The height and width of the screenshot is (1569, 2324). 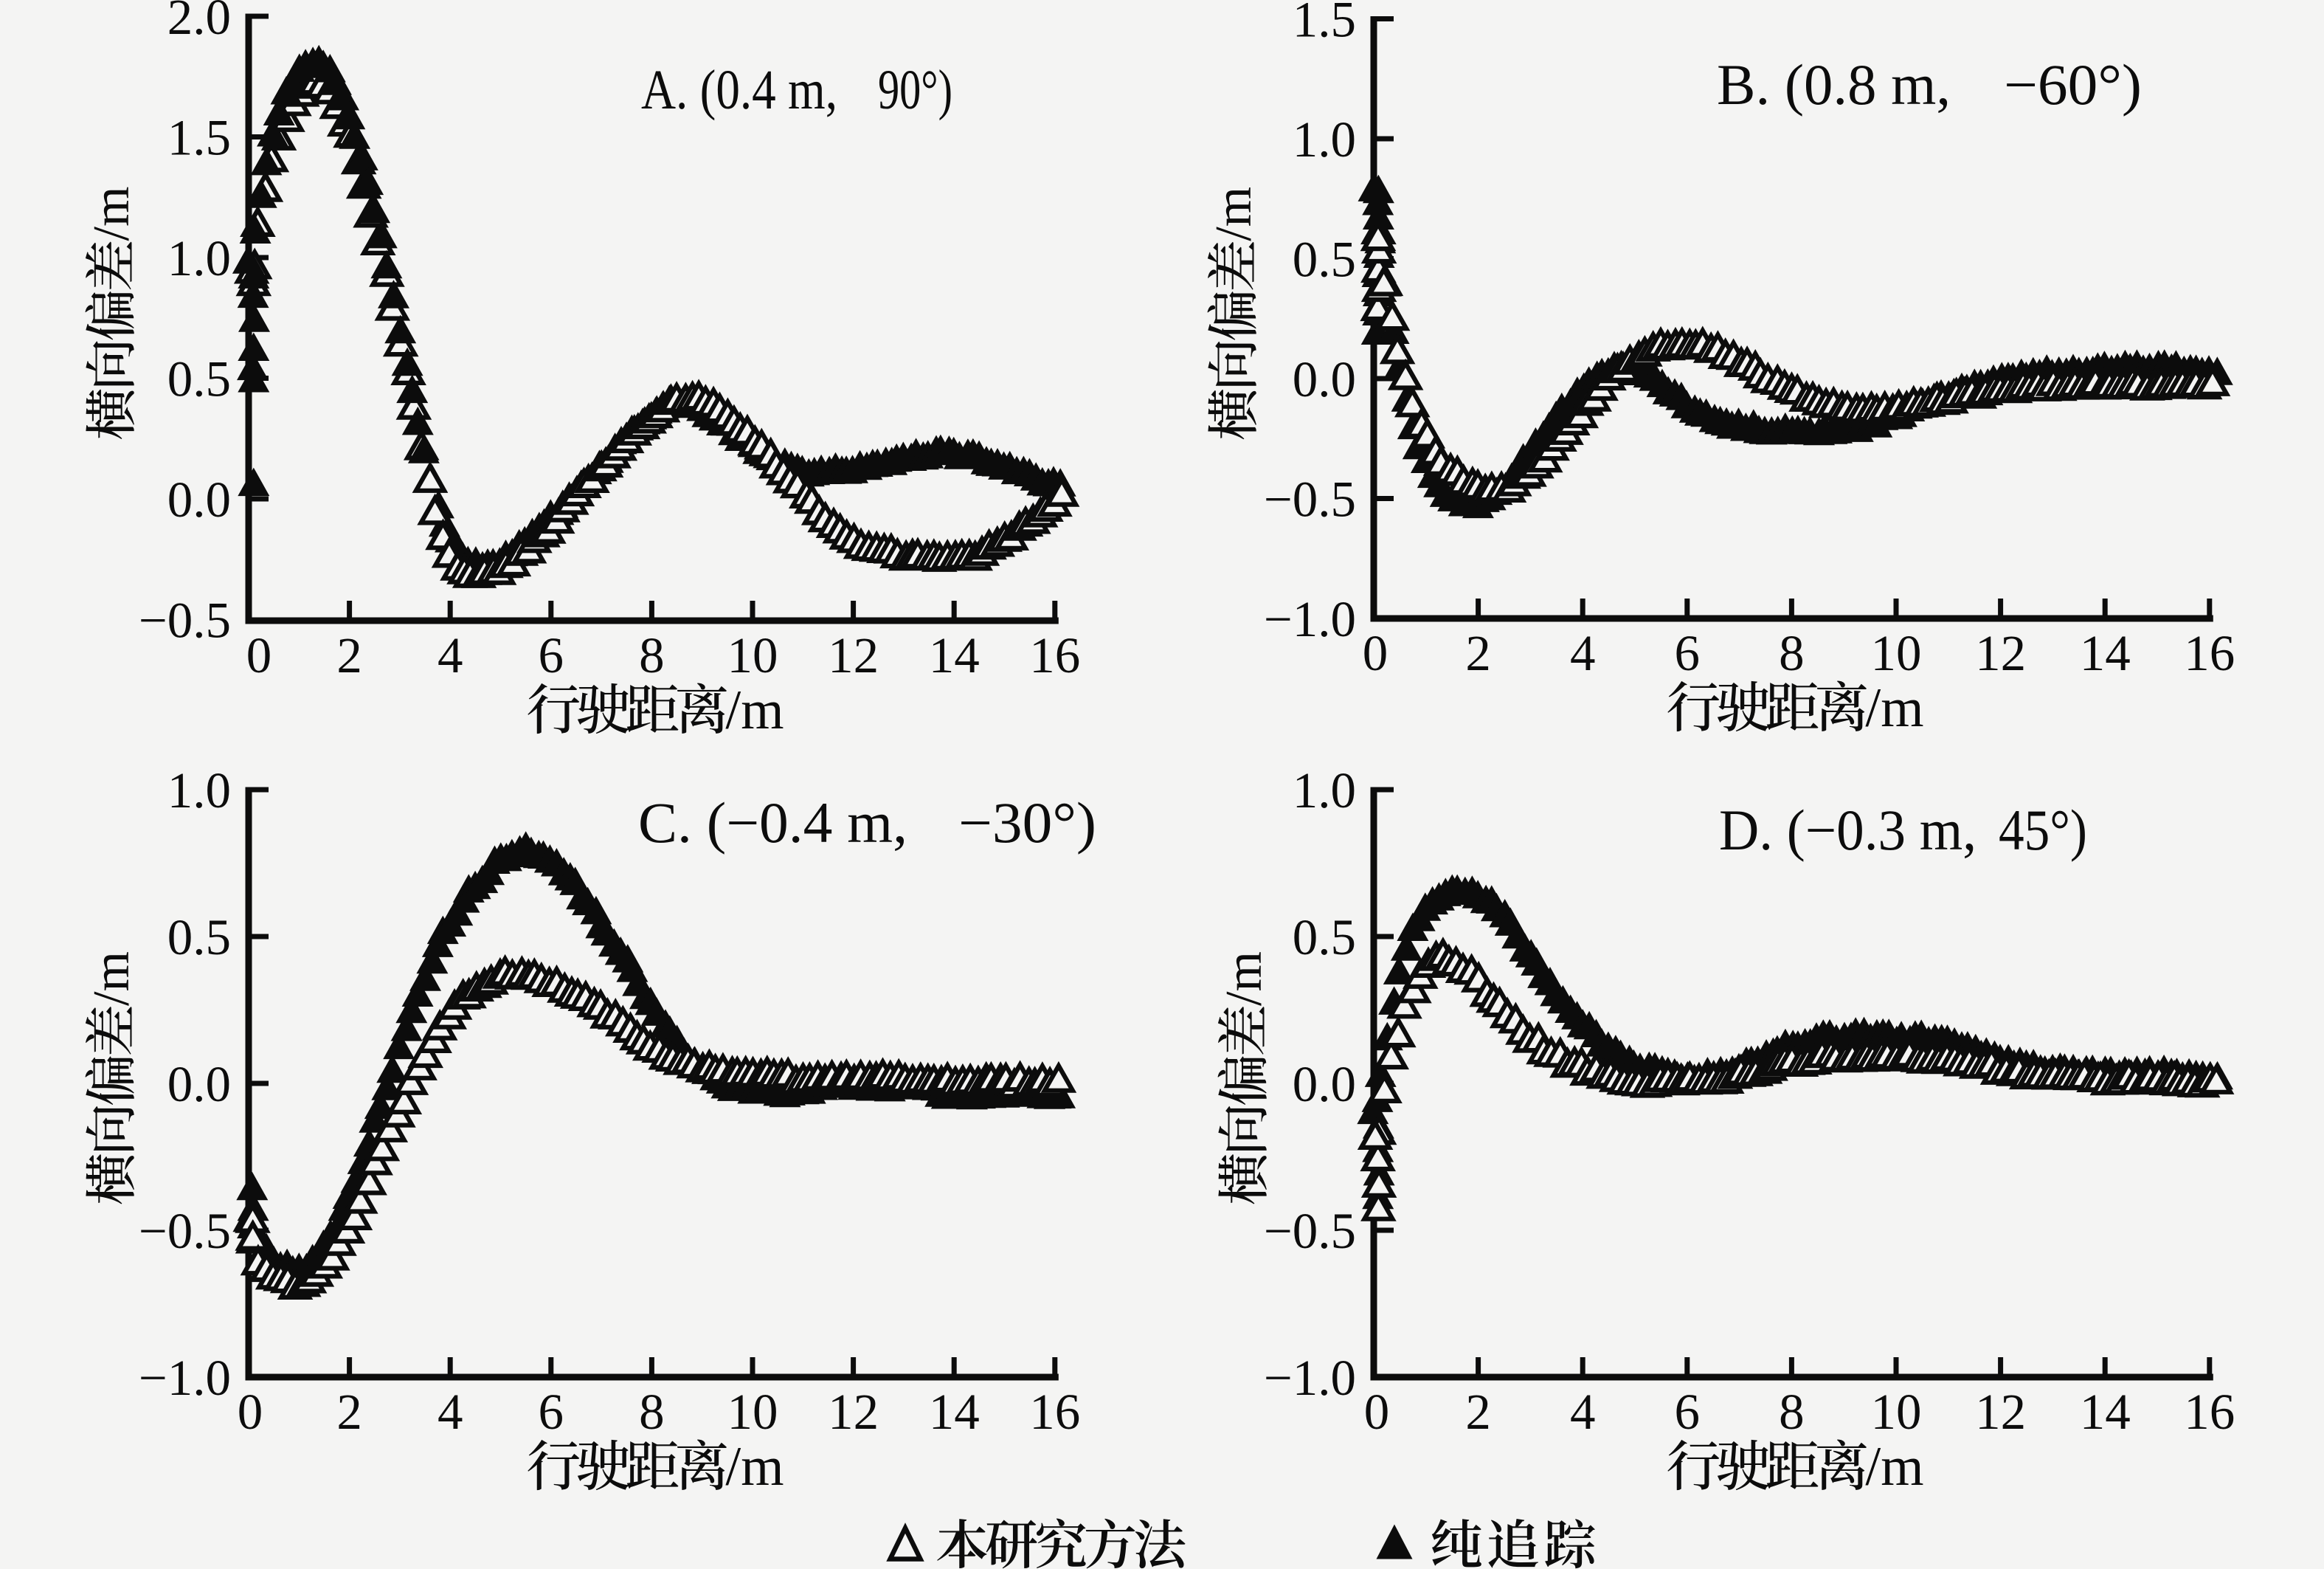 I want to click on svg-text: B. (0.8 m,, so click(x=1834, y=84).